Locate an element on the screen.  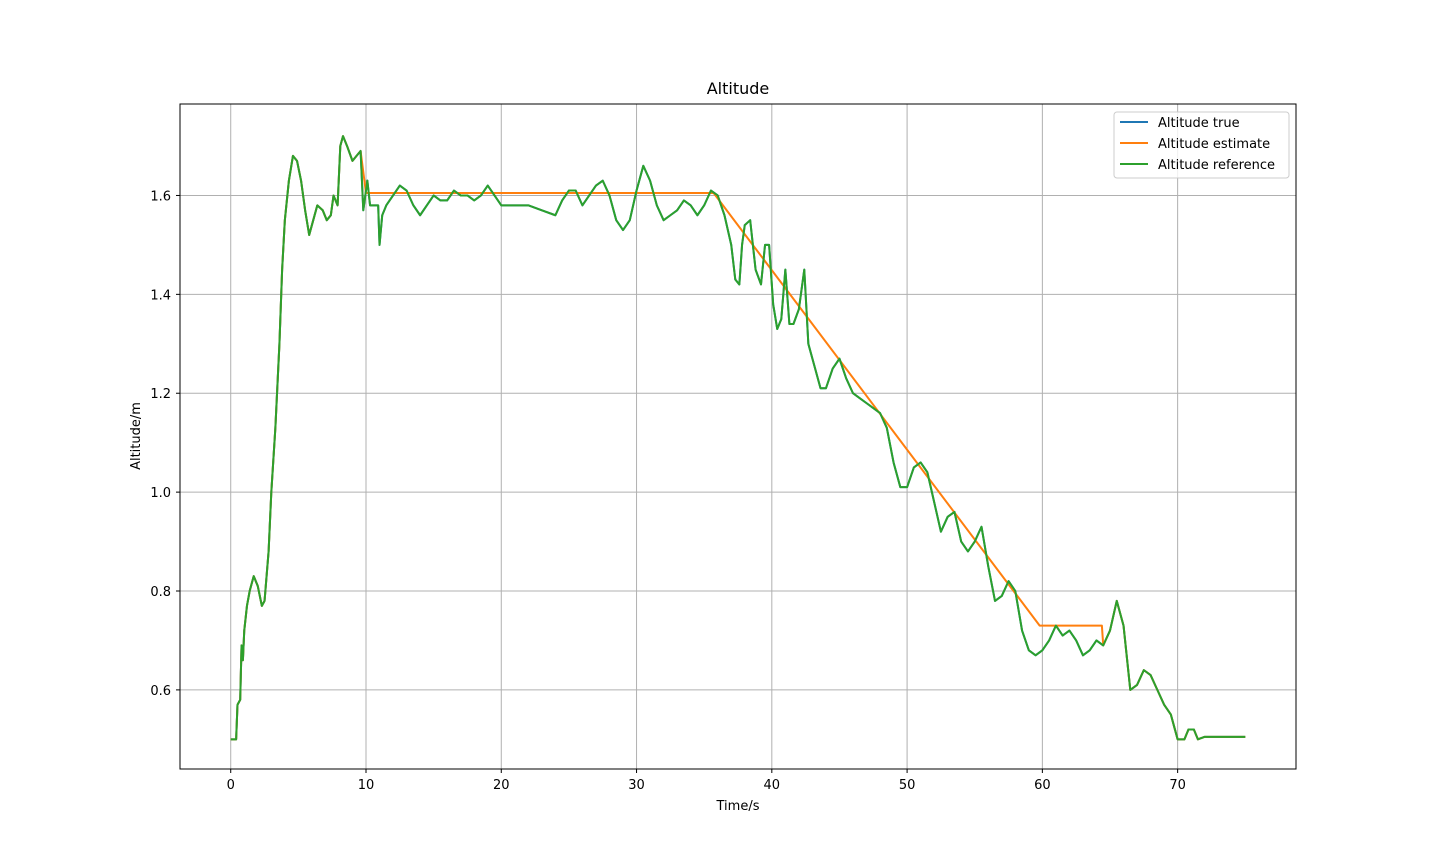
y-tick-label: 1.4 is located at coordinates (160, 295).